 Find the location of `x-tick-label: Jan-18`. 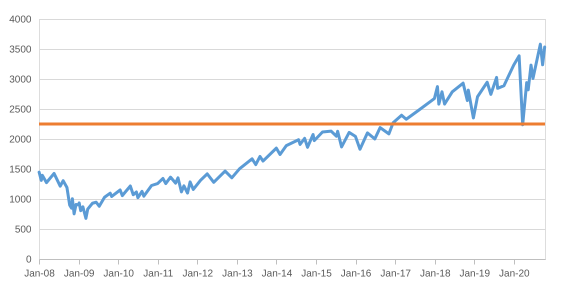

x-tick-label: Jan-18 is located at coordinates (435, 274).